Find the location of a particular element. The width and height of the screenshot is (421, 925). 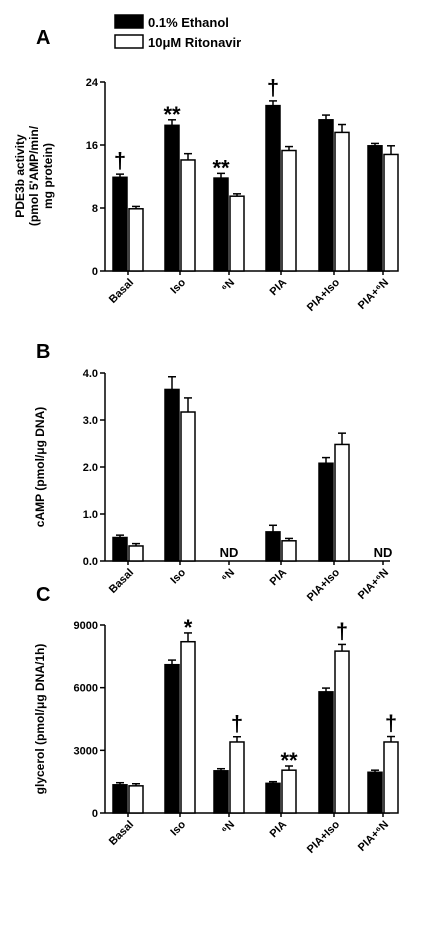

y-tick-label: 0.0 is located at coordinates (90, 562).